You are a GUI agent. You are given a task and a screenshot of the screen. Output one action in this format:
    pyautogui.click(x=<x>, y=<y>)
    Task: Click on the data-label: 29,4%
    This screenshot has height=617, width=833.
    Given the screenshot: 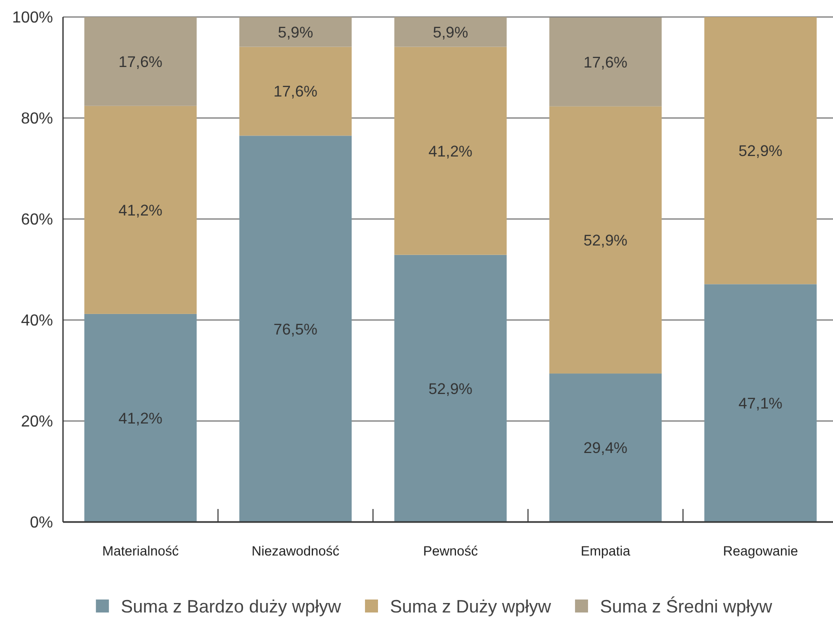 What is the action you would take?
    pyautogui.click(x=606, y=449)
    